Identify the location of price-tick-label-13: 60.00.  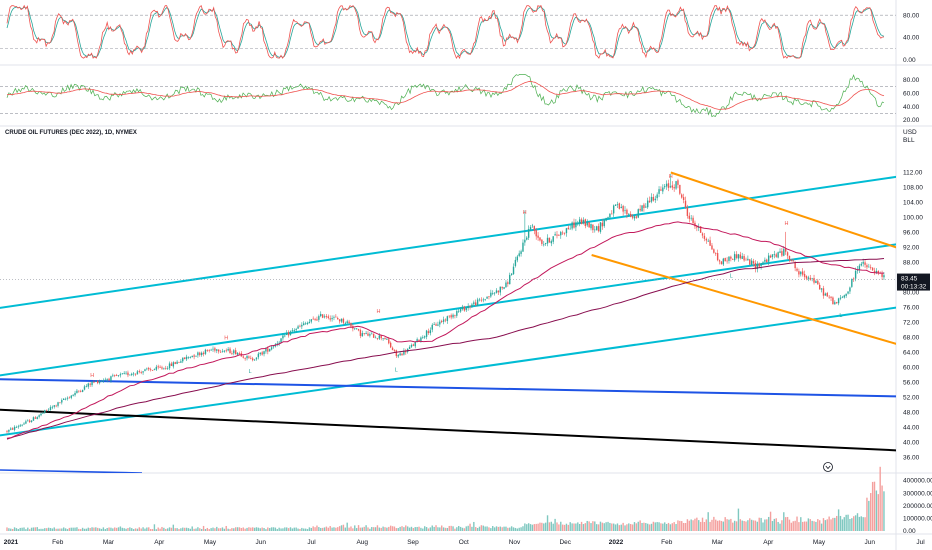
(911, 368).